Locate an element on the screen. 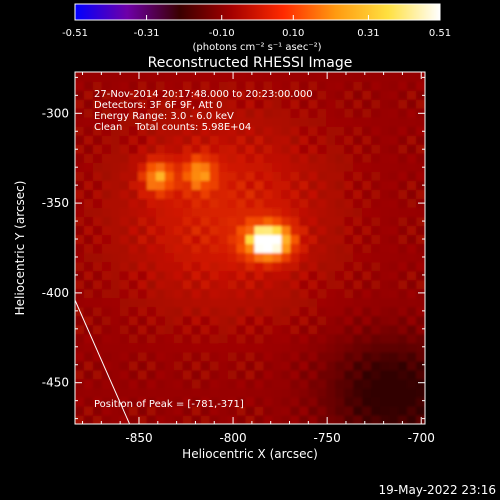  x-axis-label: Heliocentric X (arcsec) is located at coordinates (250, 454).